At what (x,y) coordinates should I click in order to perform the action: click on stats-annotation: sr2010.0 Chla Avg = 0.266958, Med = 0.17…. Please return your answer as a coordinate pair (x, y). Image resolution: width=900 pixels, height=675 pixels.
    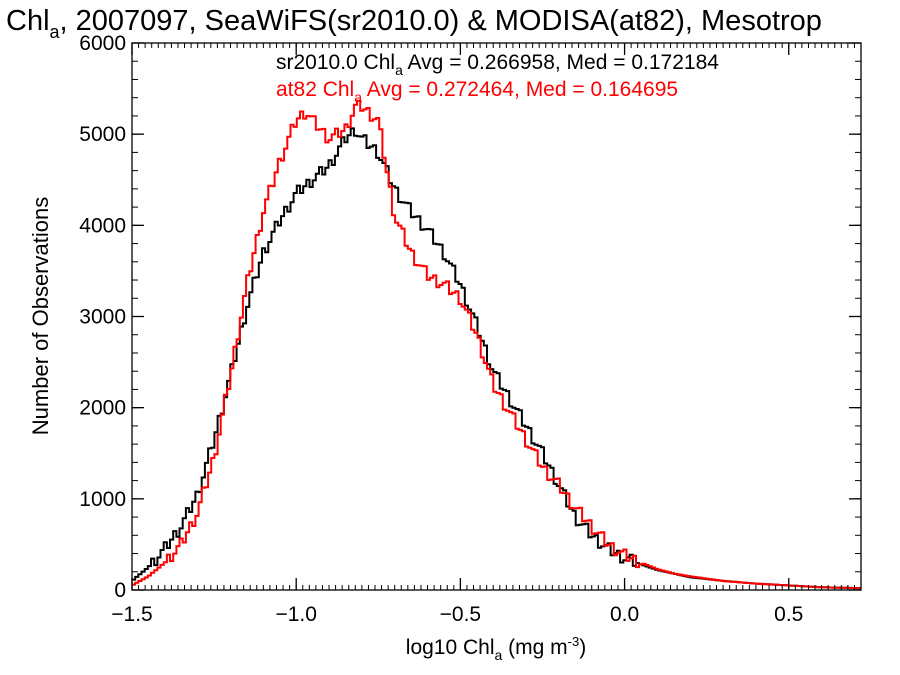
    Looking at the image, I should click on (497, 64).